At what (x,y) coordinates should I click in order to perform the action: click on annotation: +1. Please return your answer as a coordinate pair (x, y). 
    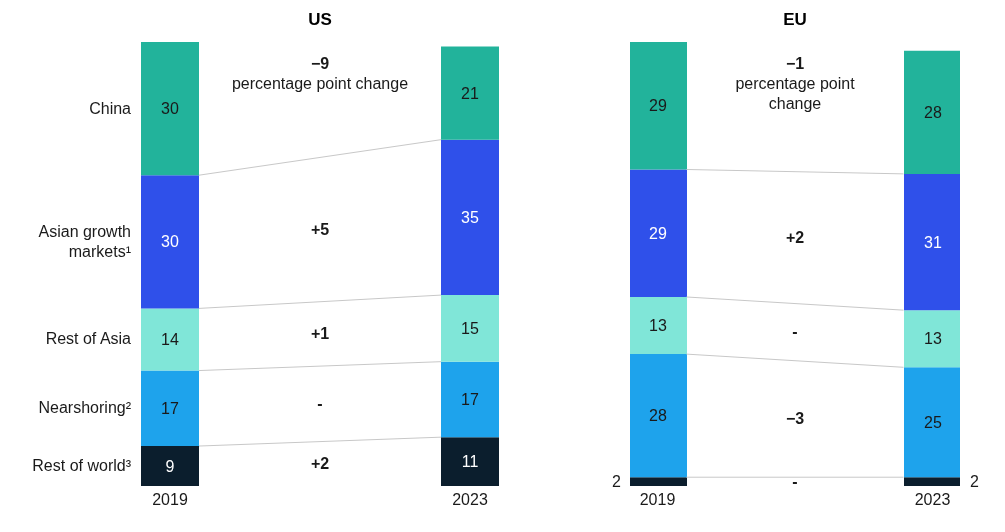
    Looking at the image, I should click on (320, 333).